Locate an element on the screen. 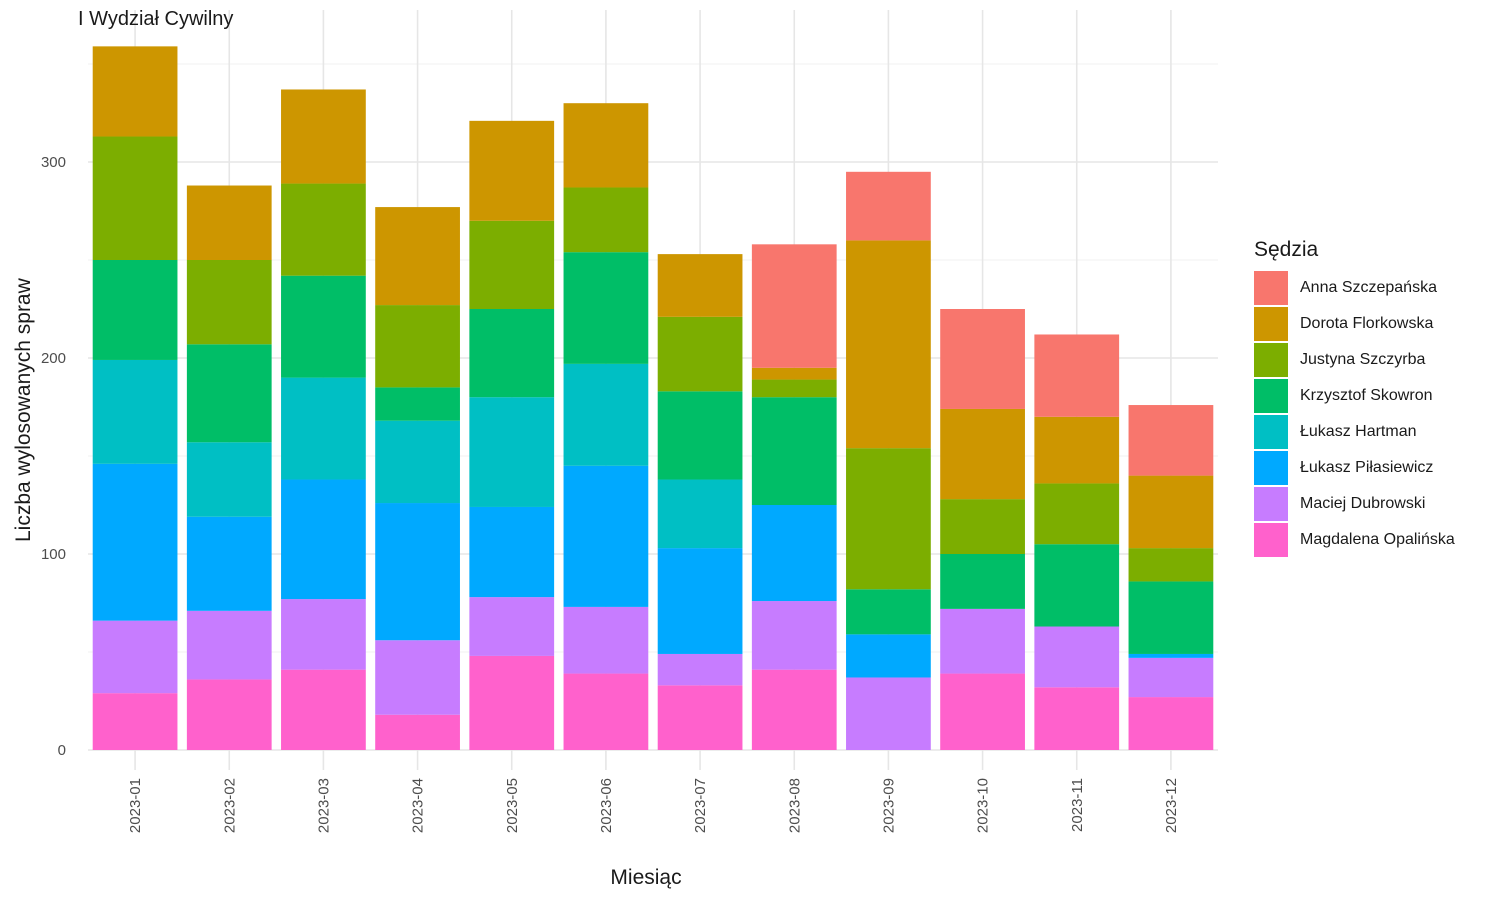 The image size is (1500, 900). x-tick-label: 2023-12 is located at coordinates (1171, 805).